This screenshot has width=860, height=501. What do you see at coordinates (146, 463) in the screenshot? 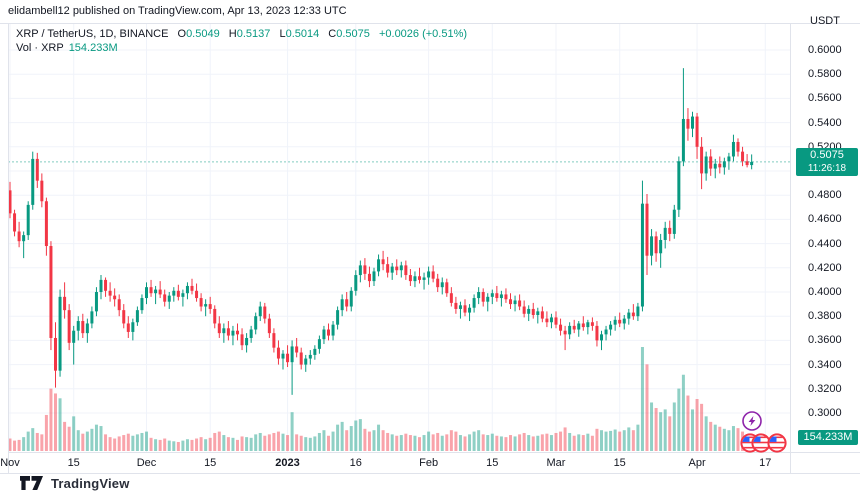
I see `time-tick-label: Dec` at bounding box center [146, 463].